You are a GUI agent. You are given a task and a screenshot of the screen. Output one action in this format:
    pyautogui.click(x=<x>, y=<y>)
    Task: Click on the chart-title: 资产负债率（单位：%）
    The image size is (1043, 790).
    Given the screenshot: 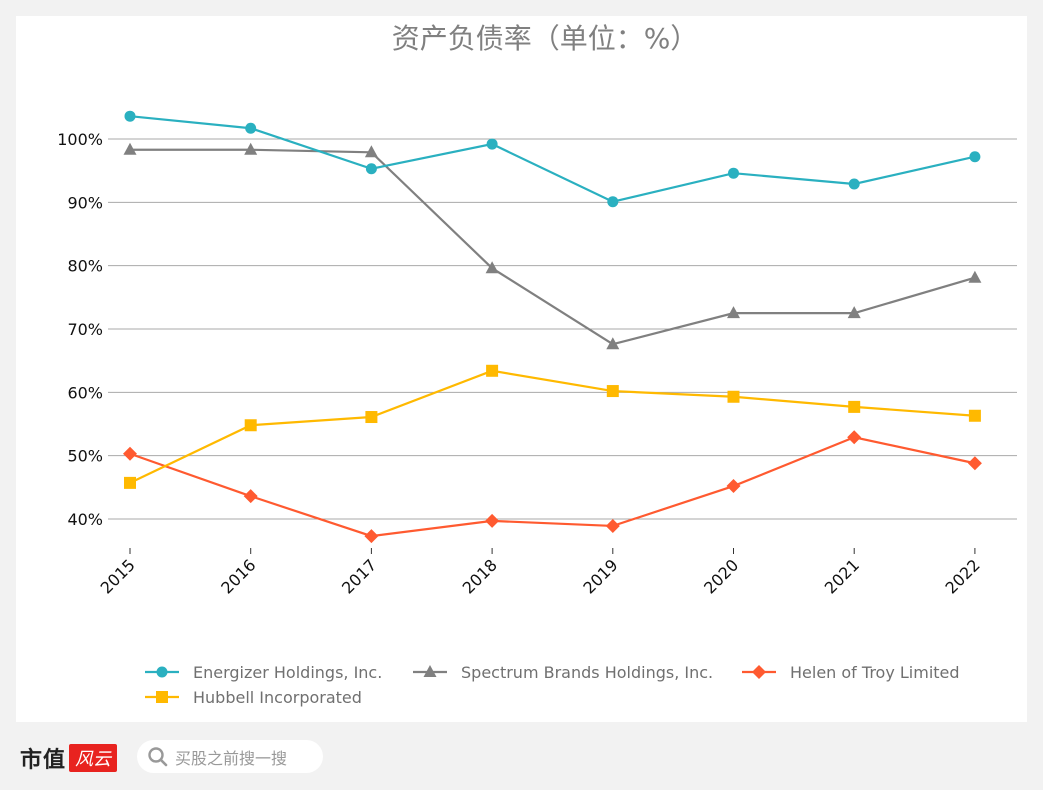 What is the action you would take?
    pyautogui.click(x=545, y=38)
    